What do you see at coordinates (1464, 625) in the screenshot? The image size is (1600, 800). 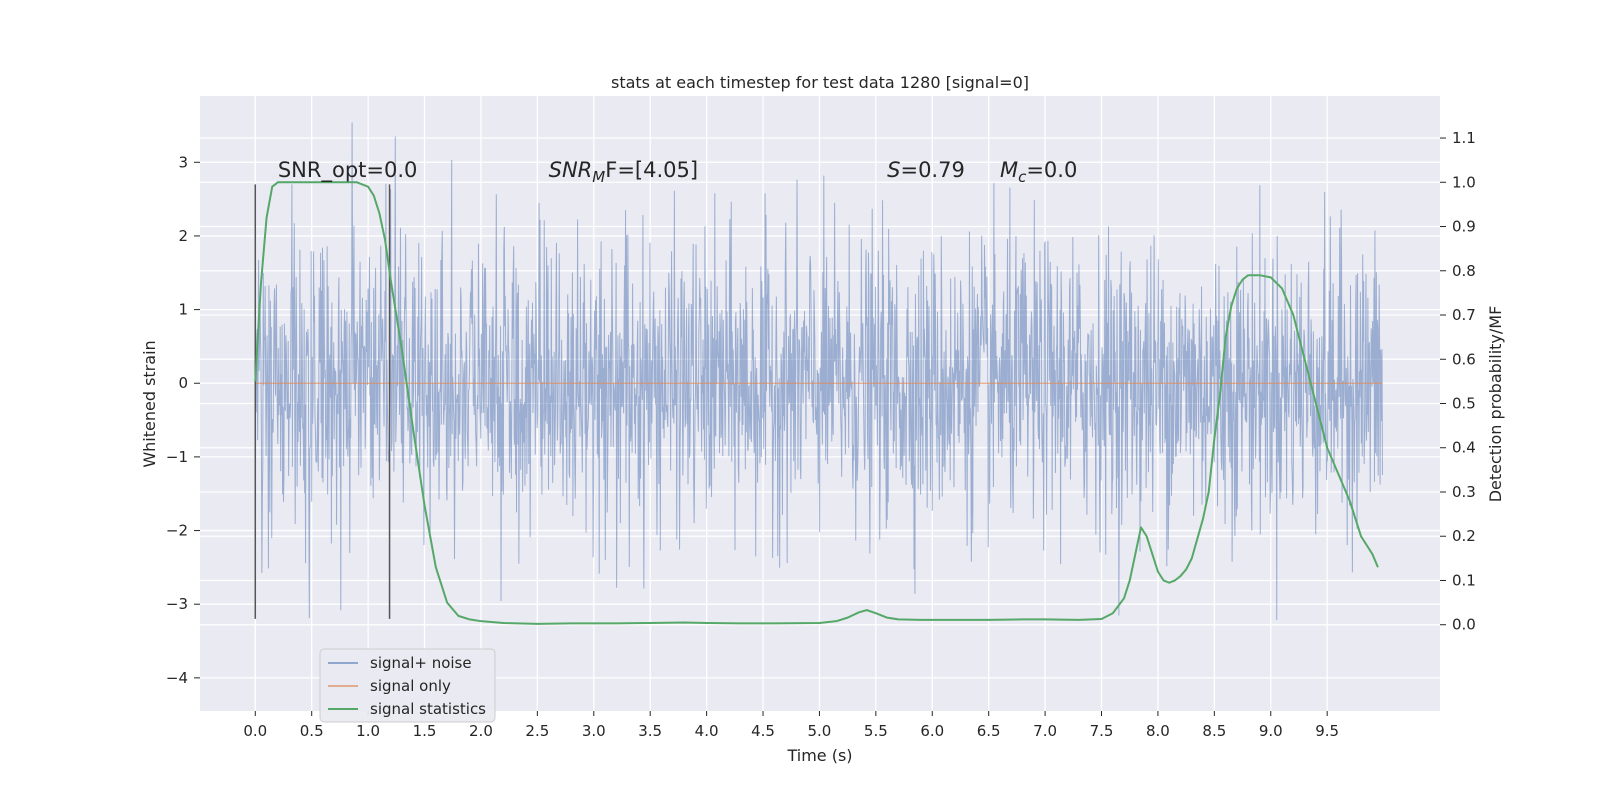 I see `y2-tick-label: 0.0` at bounding box center [1464, 625].